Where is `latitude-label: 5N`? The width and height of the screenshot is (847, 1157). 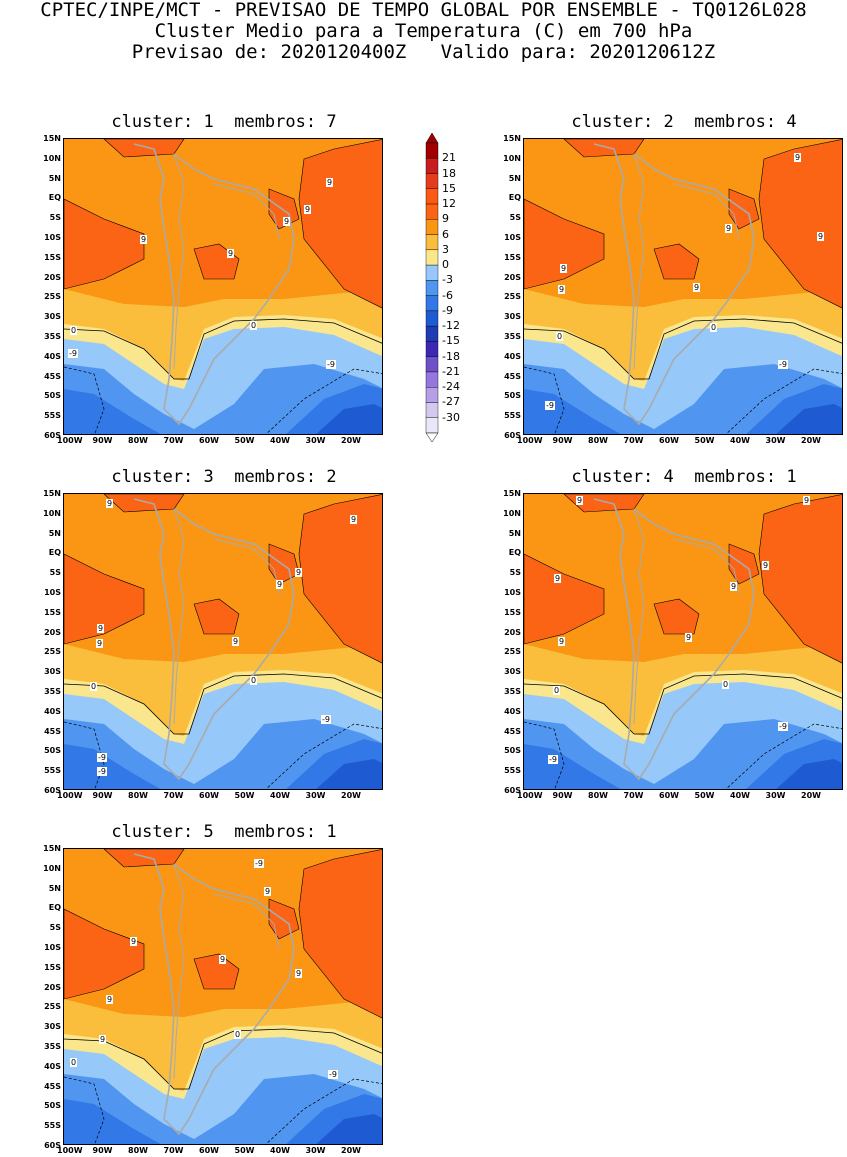 latitude-label: 5N is located at coordinates (514, 178).